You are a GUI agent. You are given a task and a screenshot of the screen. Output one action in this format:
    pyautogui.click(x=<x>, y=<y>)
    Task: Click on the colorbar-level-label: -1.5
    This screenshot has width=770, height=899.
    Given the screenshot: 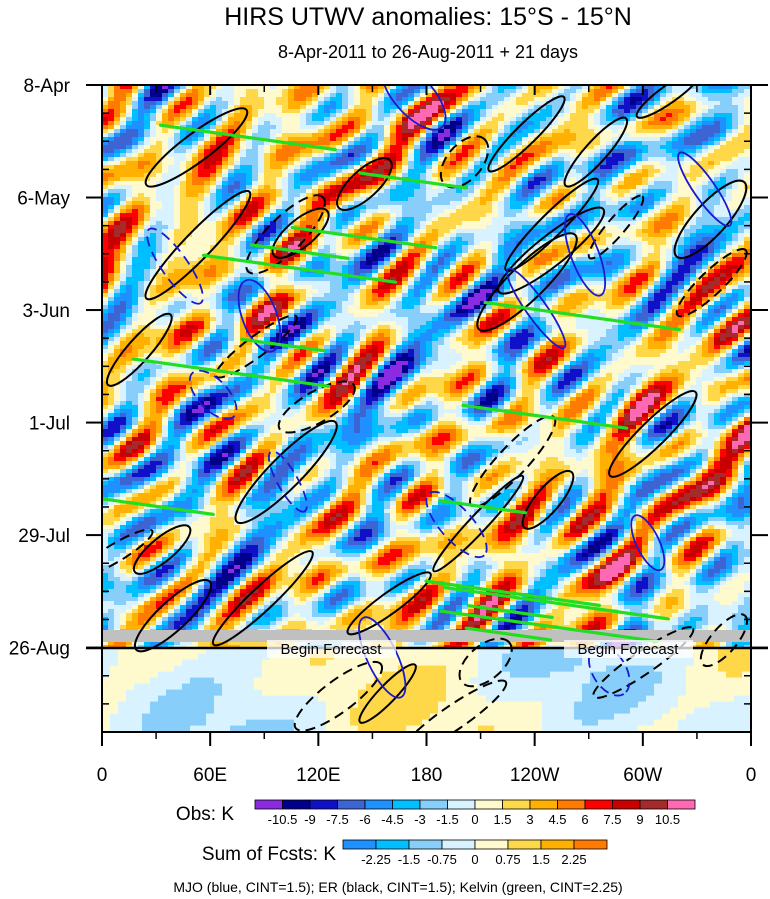 What is the action you would take?
    pyautogui.click(x=447, y=819)
    